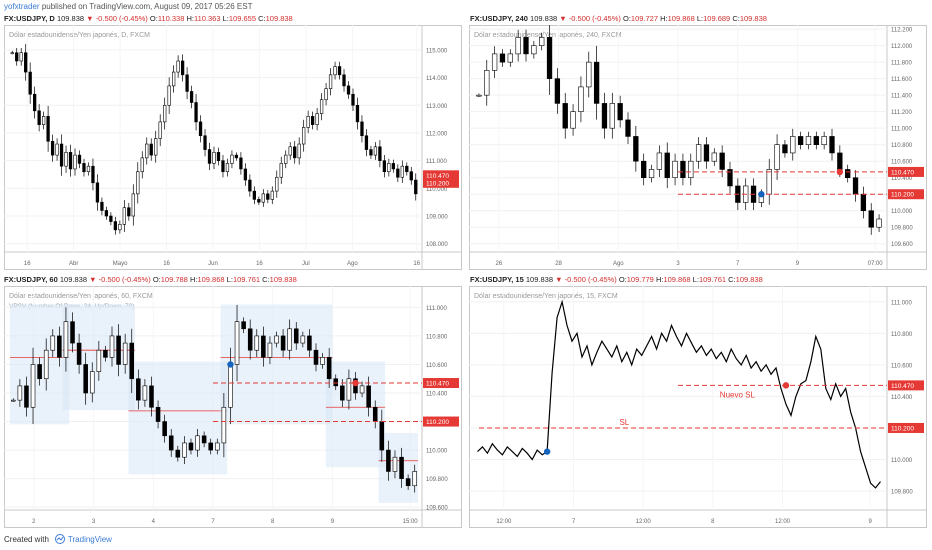 The width and height of the screenshot is (932, 550). Describe the element at coordinates (437, 480) in the screenshot. I see `y-tick-label: 109.800` at that location.